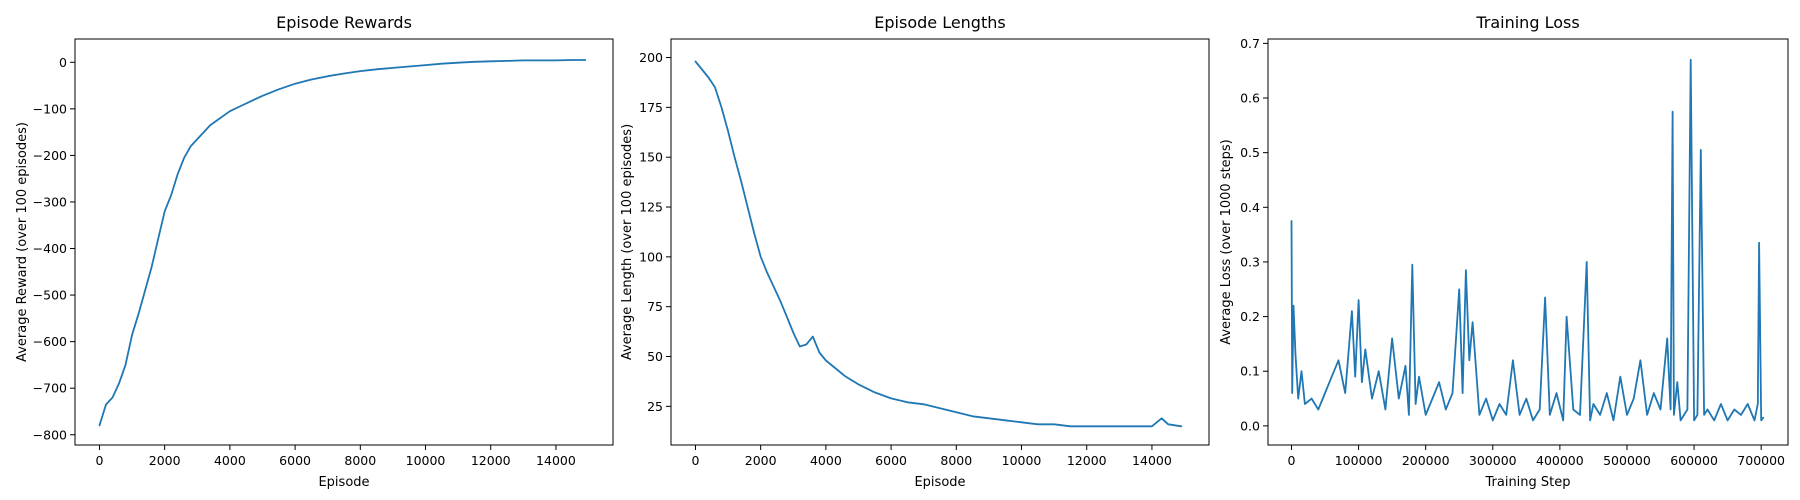  Describe the element at coordinates (651, 57) in the screenshot. I see `y-tick-label: 200` at that location.